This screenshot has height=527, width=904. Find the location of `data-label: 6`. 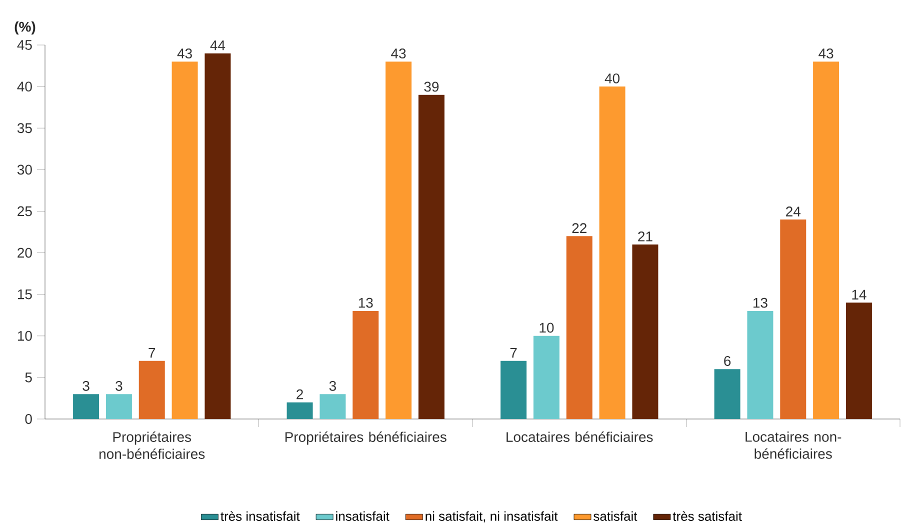

data-label: 6 is located at coordinates (727, 361).